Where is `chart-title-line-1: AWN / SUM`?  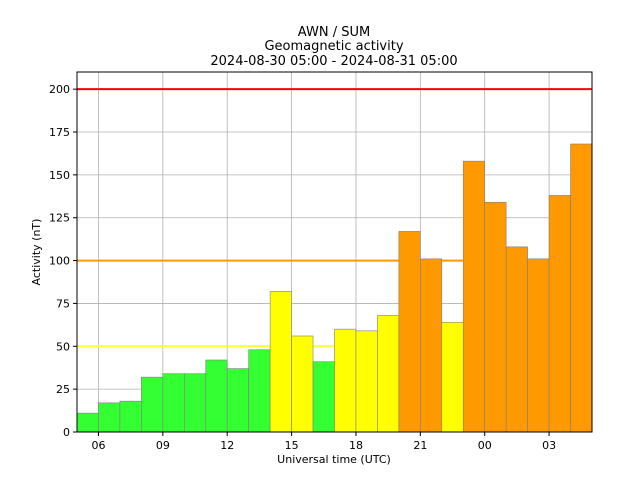 chart-title-line-1: AWN / SUM is located at coordinates (334, 32).